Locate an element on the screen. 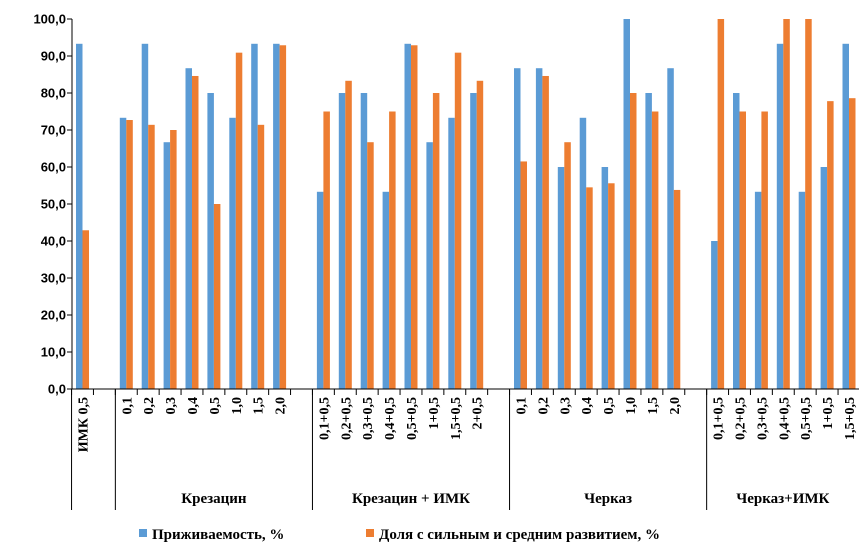 The width and height of the screenshot is (859, 549). group-label: Черказ+ИМК is located at coordinates (782, 499).